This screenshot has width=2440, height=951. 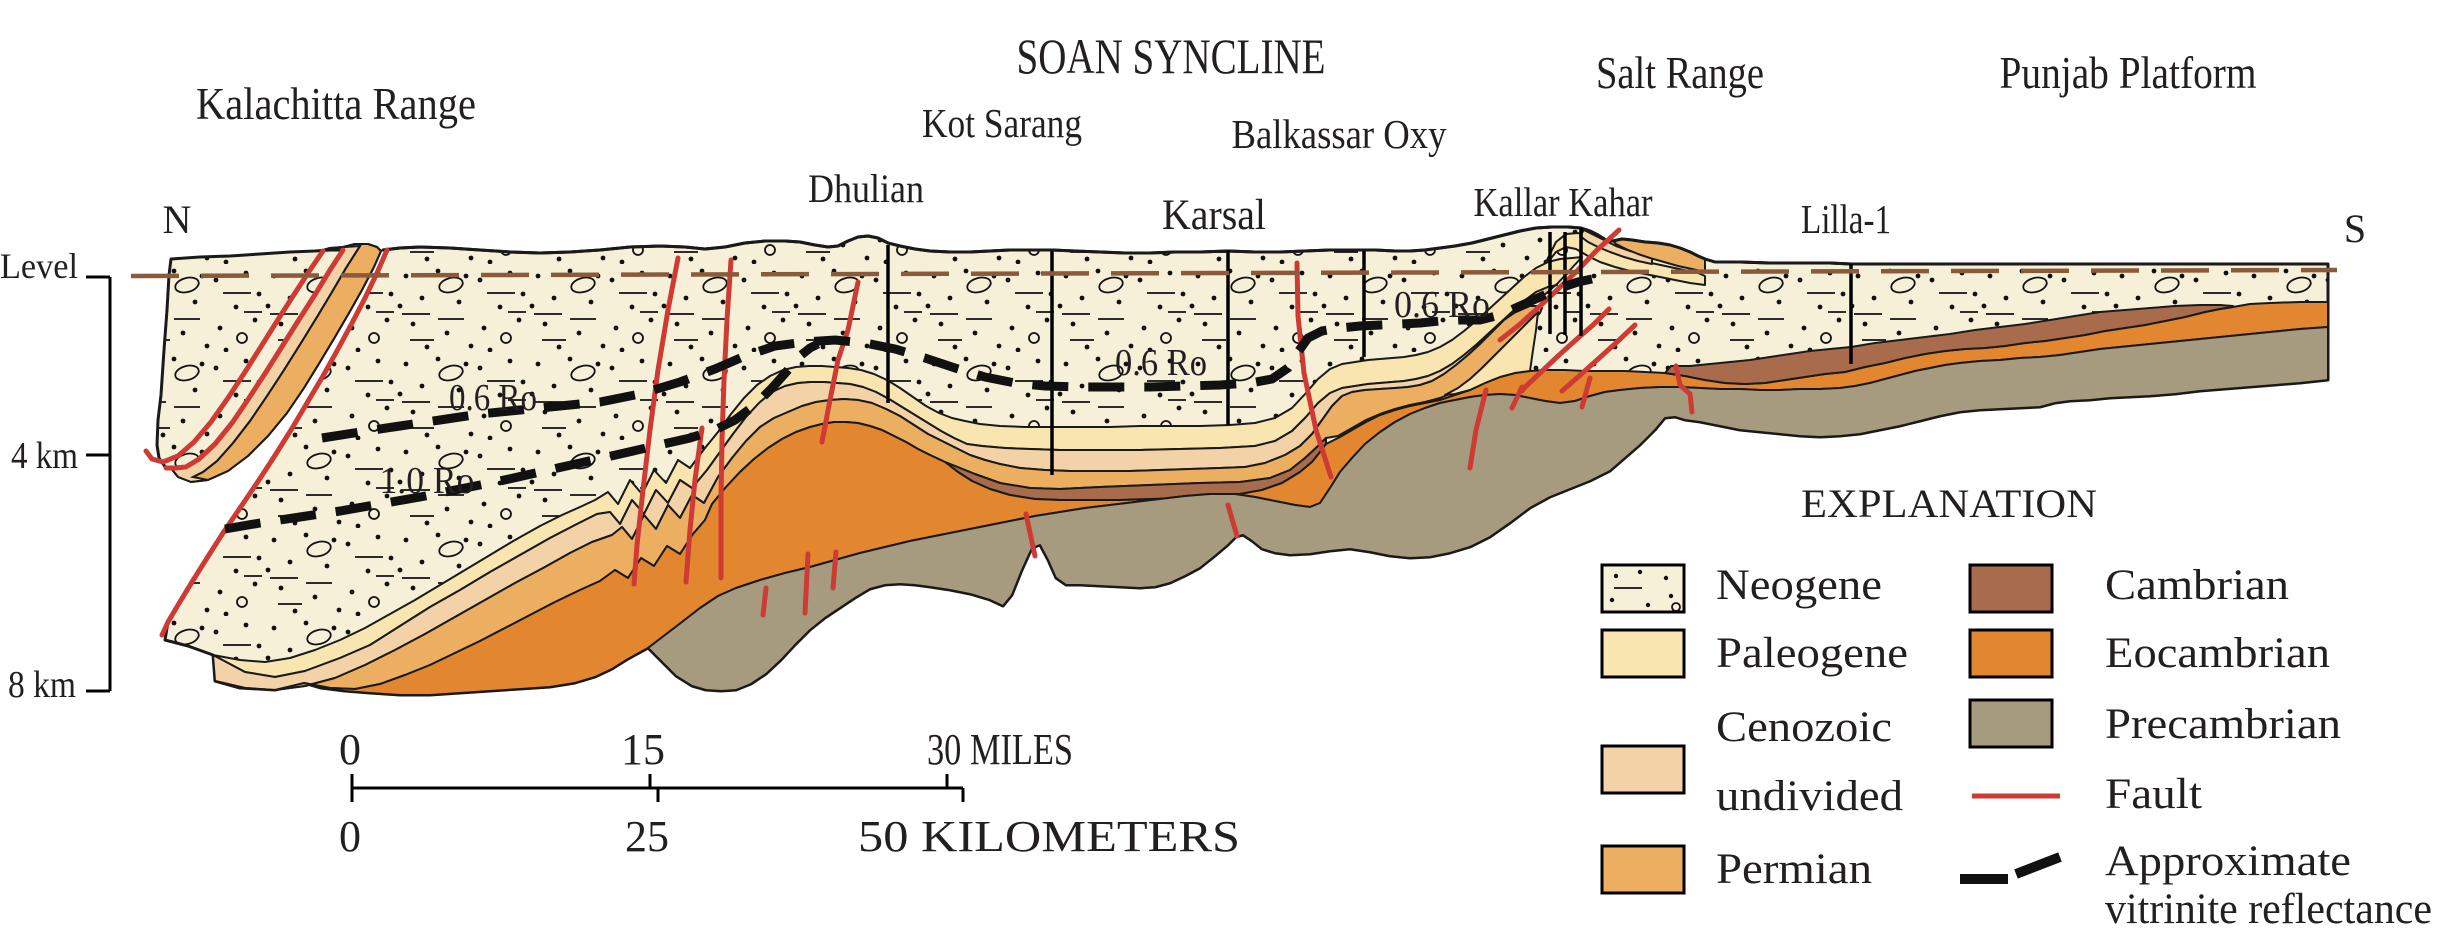 I want to click on svg-text: Precambrian, so click(x=2223, y=724).